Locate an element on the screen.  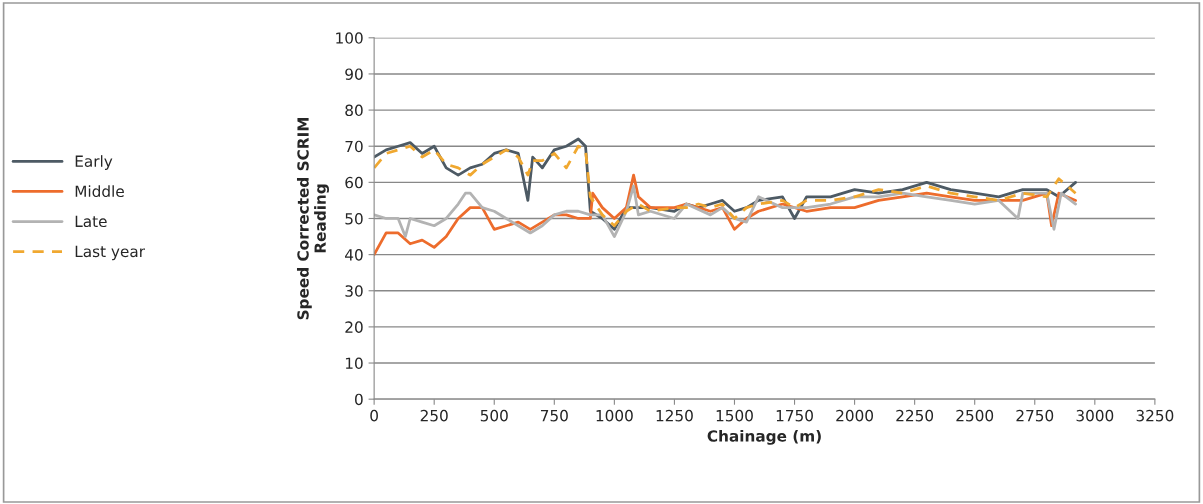
x-tick-label: 0 is located at coordinates (374, 415).